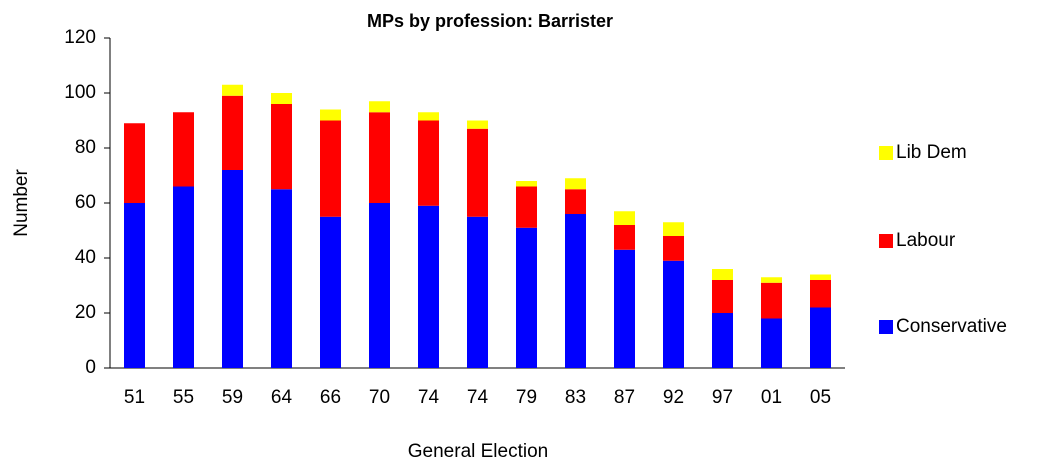  Describe the element at coordinates (478, 451) in the screenshot. I see `x-axis-label: General Election` at that location.